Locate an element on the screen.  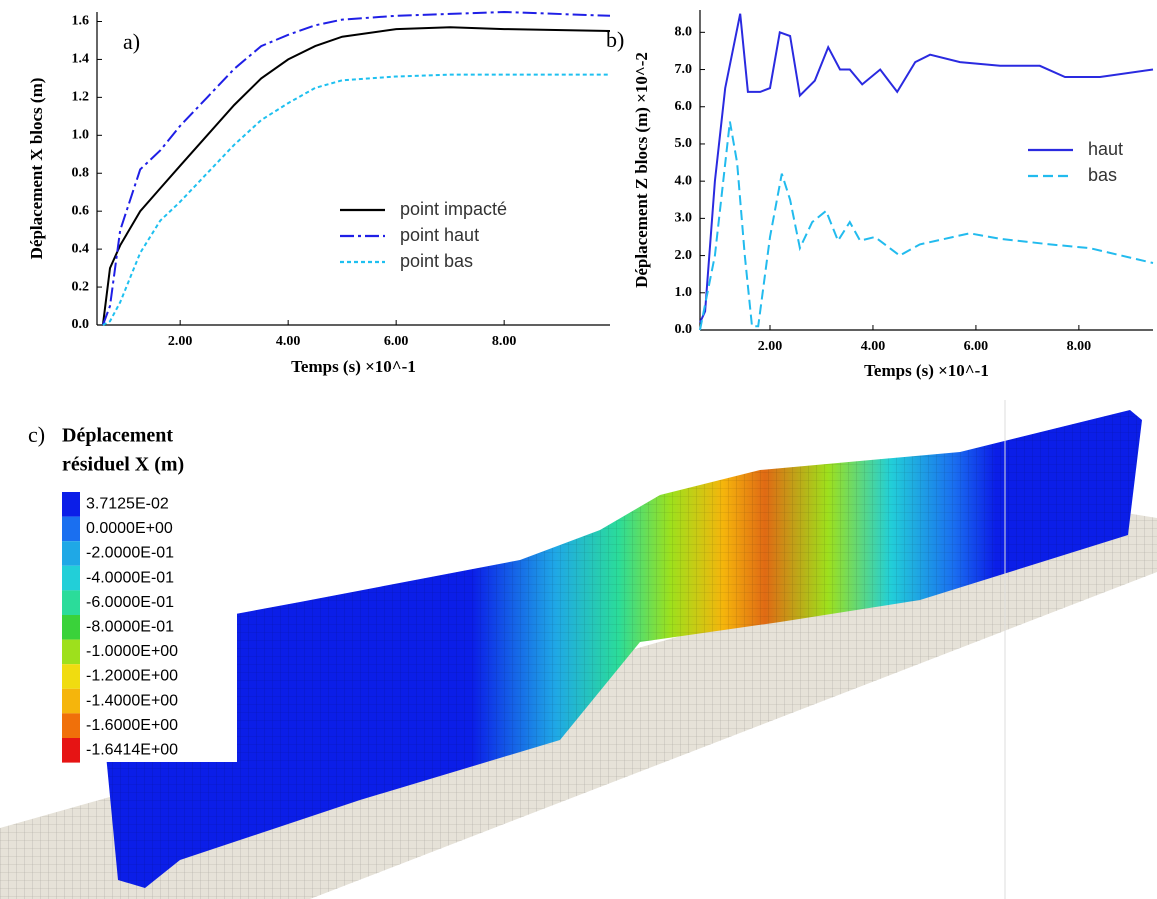
legend-label: bas is located at coordinates (1102, 175).